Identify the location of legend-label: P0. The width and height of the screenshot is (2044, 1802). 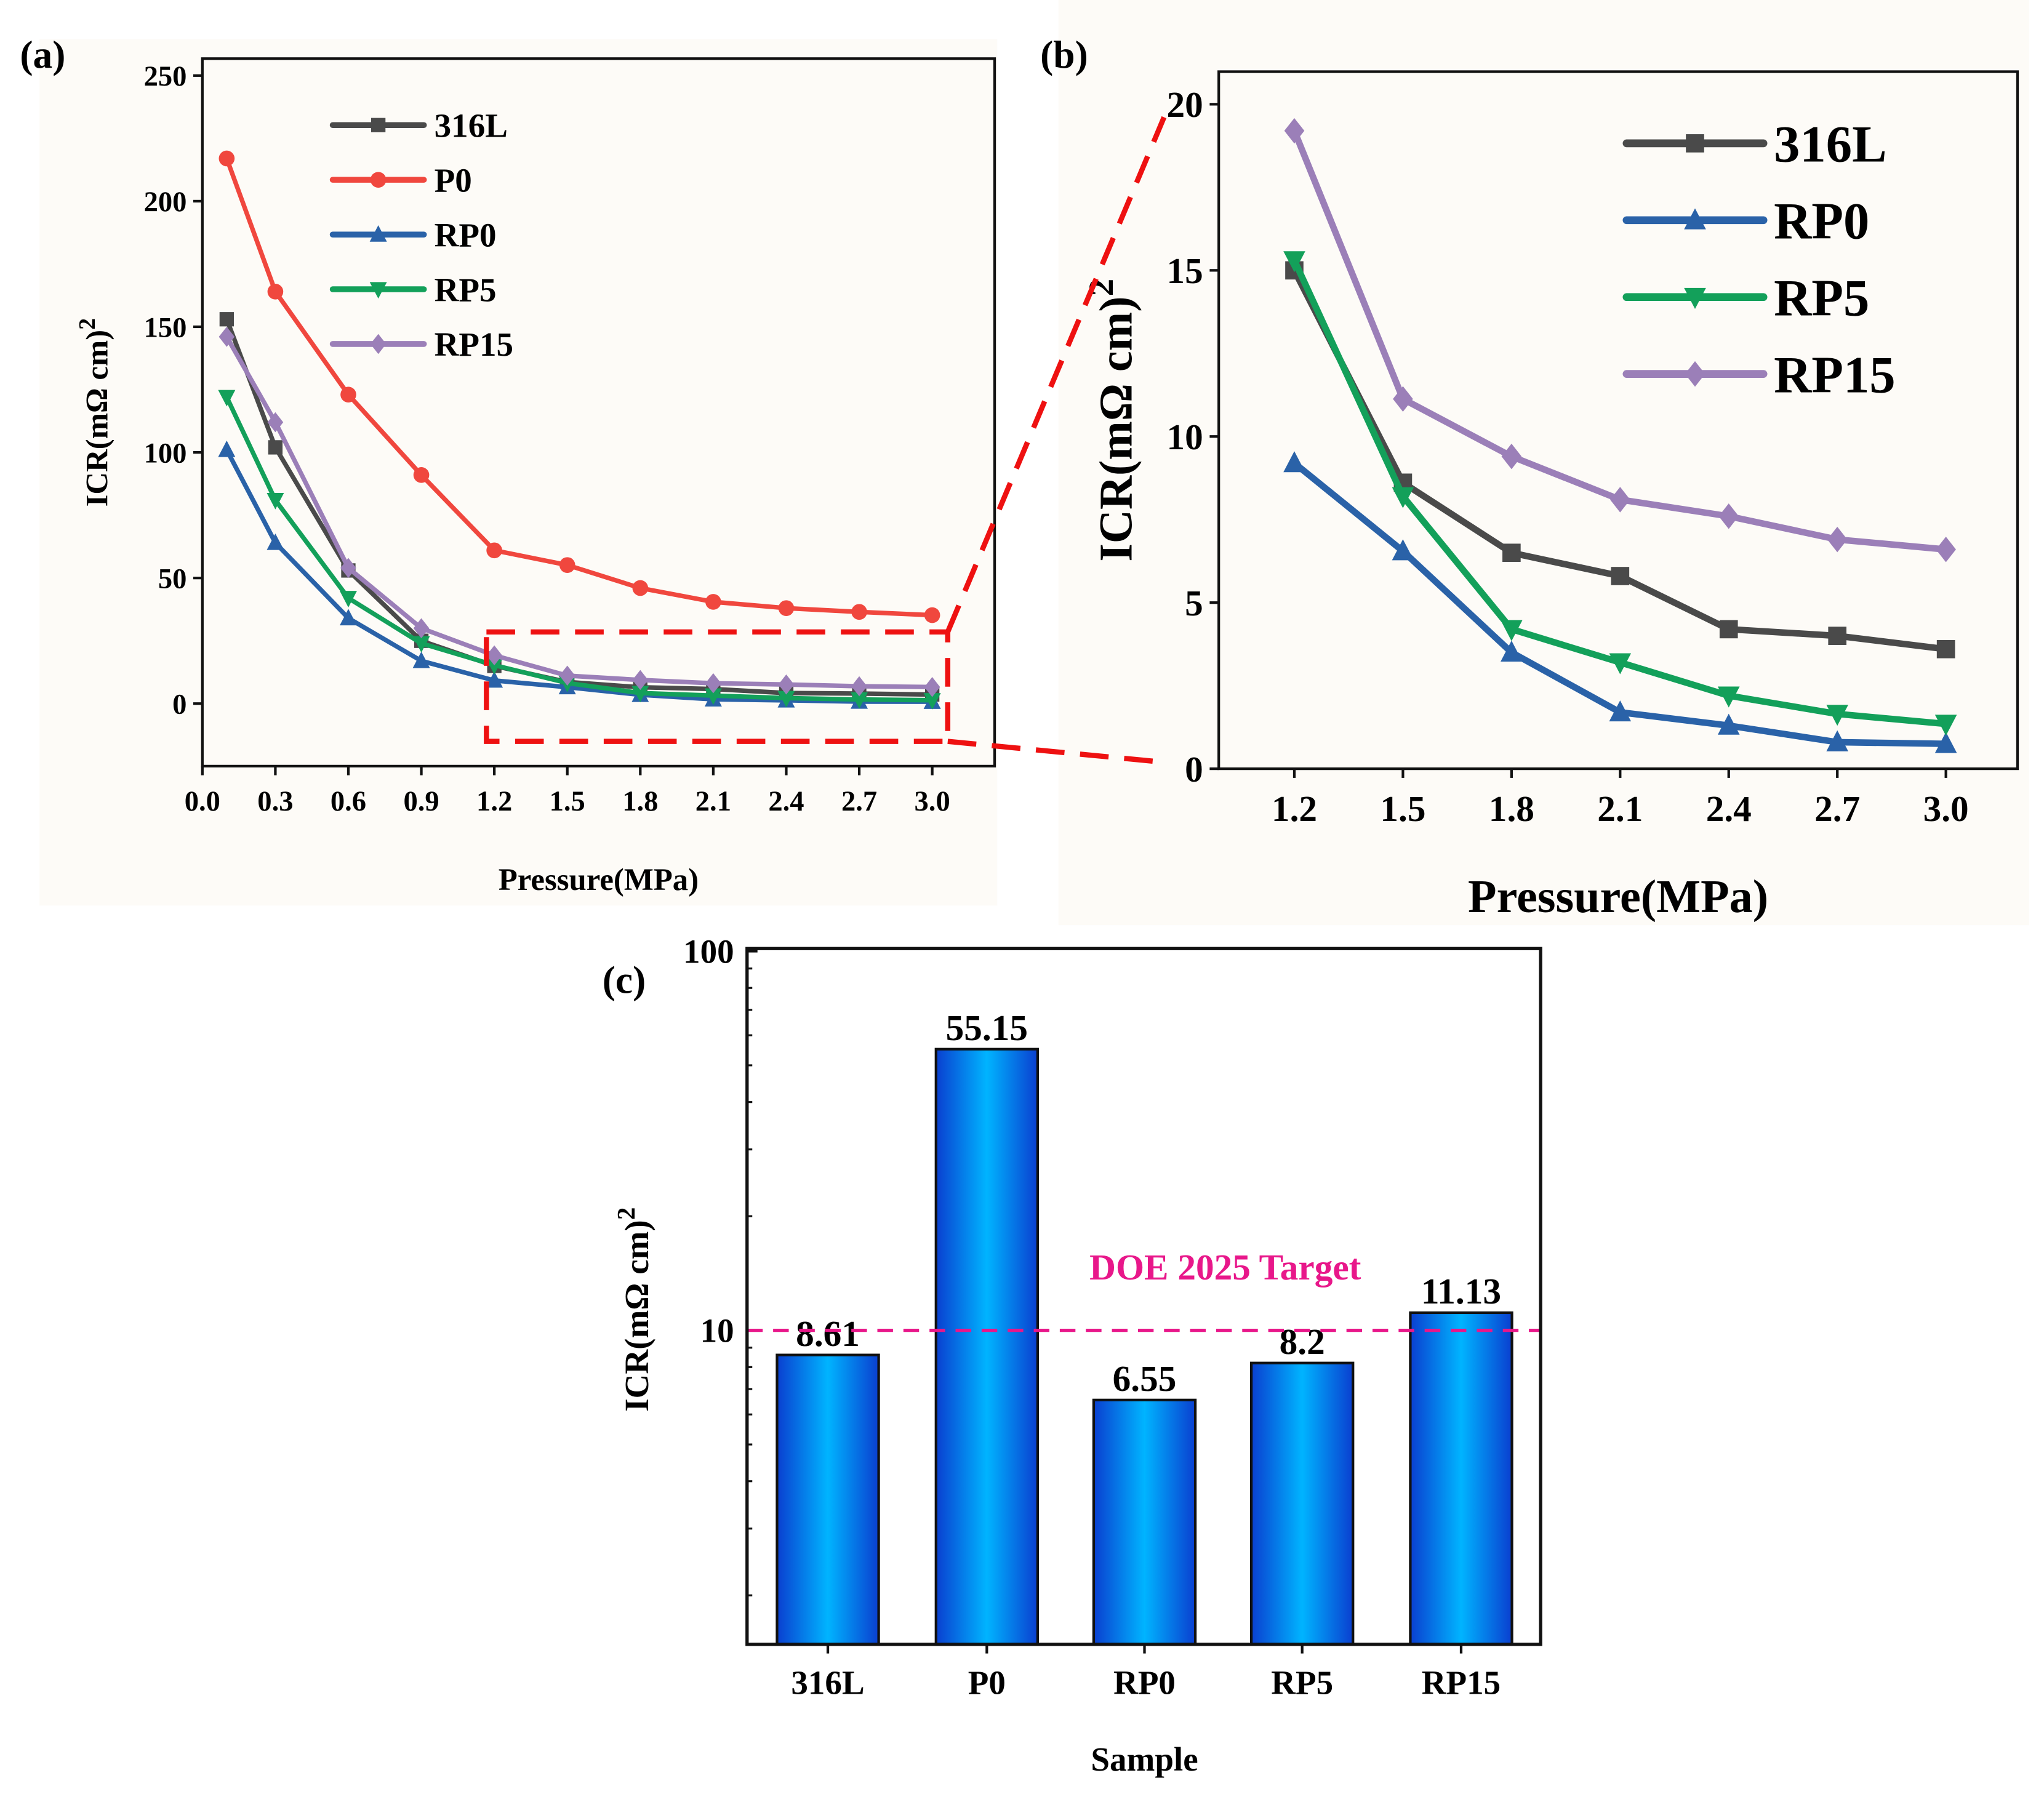
(453, 180).